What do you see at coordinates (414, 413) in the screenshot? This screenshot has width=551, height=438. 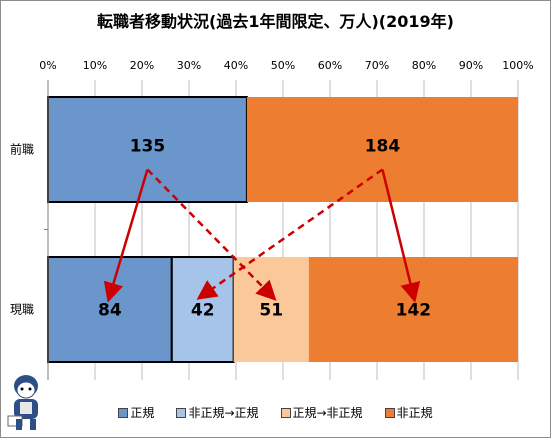 I see `legend-label: 非正規` at bounding box center [414, 413].